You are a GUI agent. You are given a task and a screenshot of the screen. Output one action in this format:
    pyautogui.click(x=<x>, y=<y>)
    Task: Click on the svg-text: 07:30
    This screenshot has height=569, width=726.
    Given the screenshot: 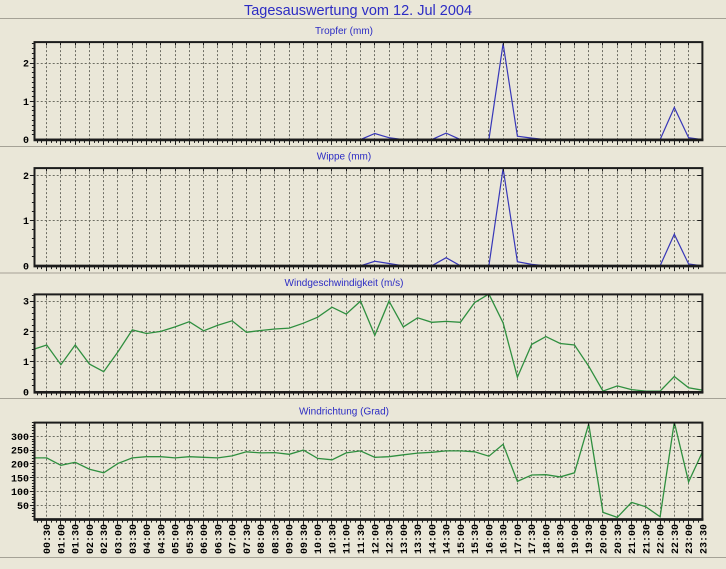 What is the action you would take?
    pyautogui.click(x=248, y=539)
    